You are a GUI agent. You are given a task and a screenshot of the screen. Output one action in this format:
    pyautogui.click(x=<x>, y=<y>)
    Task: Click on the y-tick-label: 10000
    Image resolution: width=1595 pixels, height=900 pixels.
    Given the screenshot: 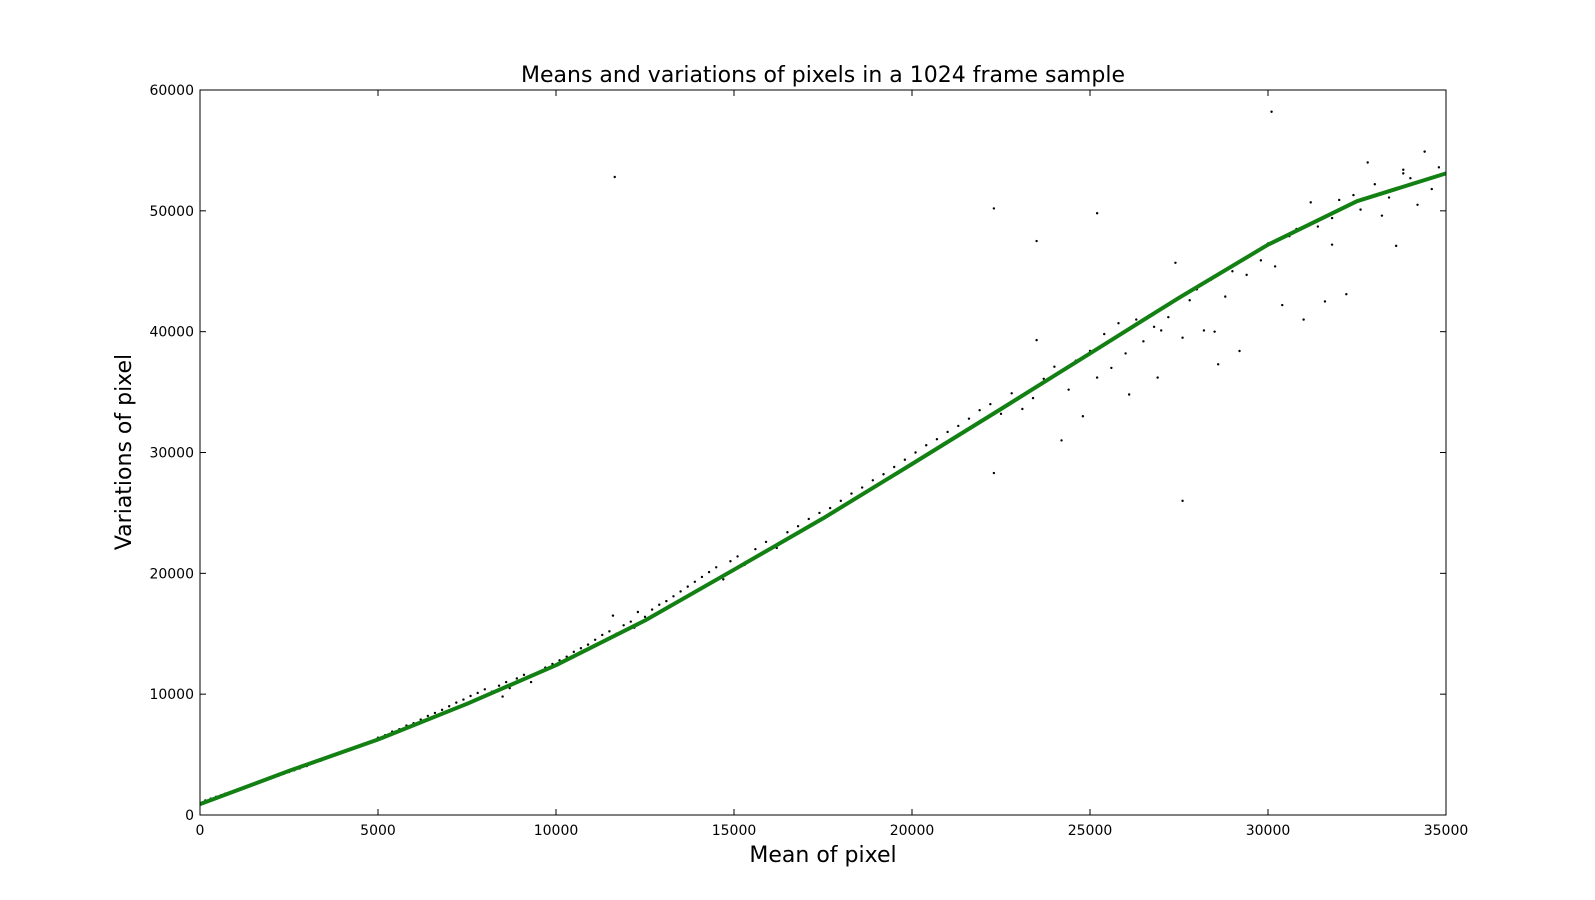 What is the action you would take?
    pyautogui.click(x=171, y=695)
    